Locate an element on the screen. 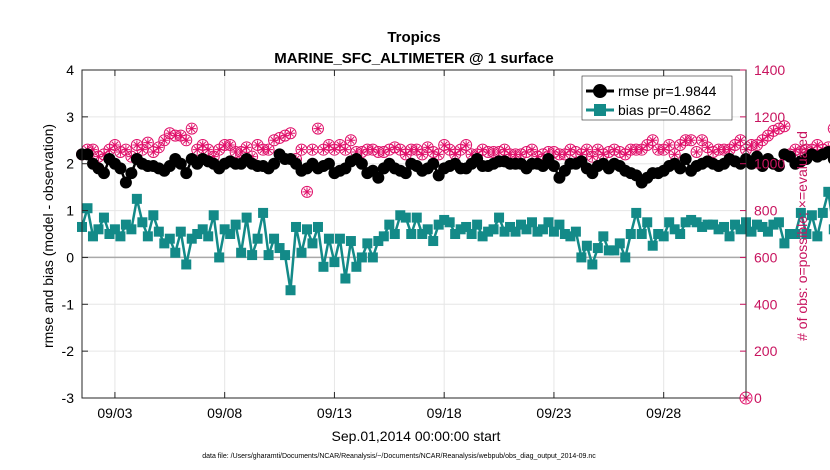  legend: rmse pr=1.9844 bias pr=0.4862 is located at coordinates (657, 98).